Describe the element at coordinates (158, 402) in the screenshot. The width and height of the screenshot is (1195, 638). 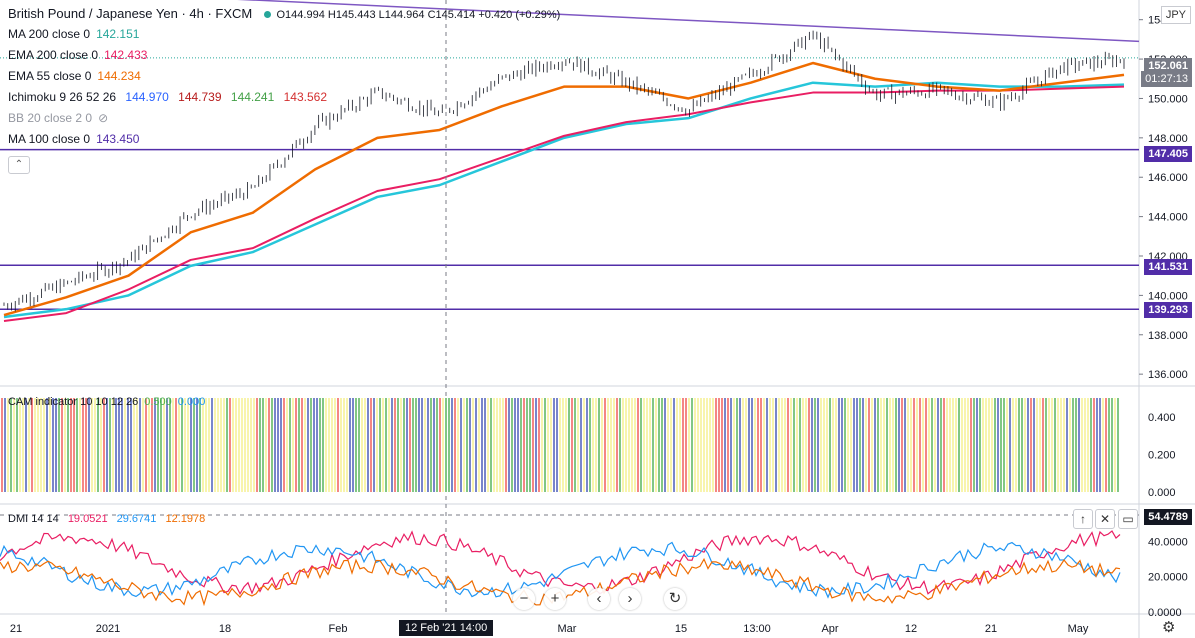
I see `cam-value-1: 0.500` at that location.